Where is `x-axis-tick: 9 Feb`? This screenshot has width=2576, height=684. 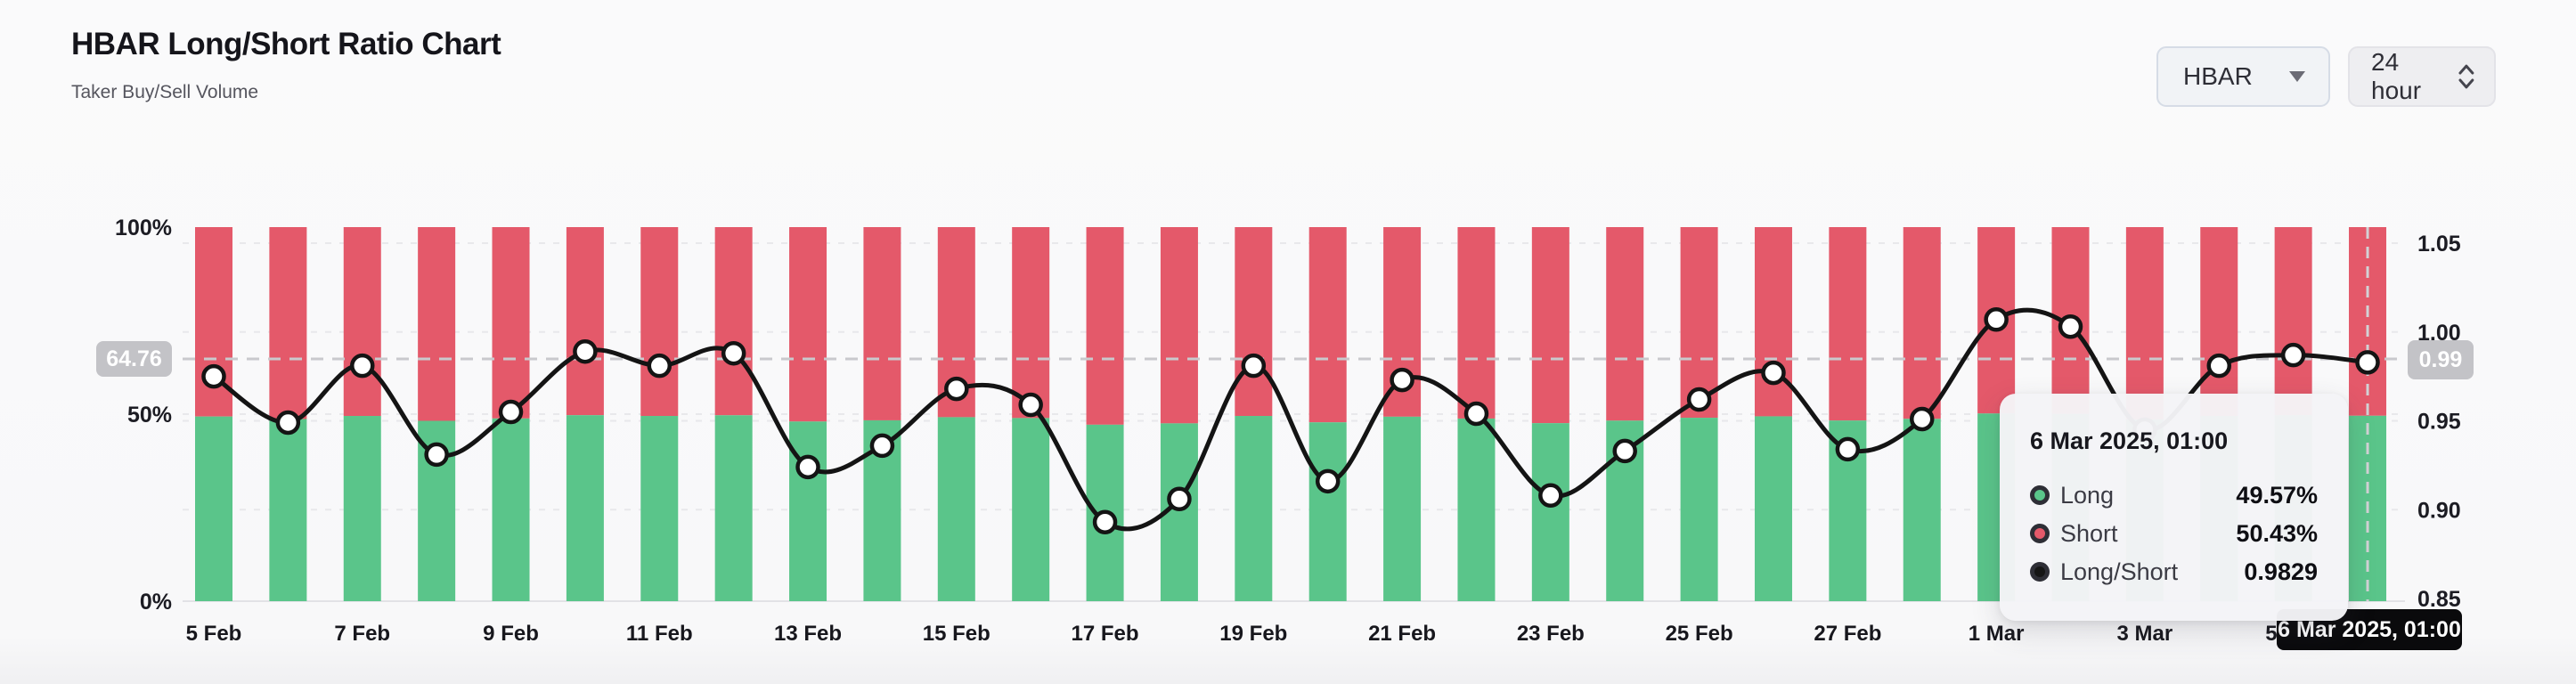 x-axis-tick: 9 Feb is located at coordinates (511, 634).